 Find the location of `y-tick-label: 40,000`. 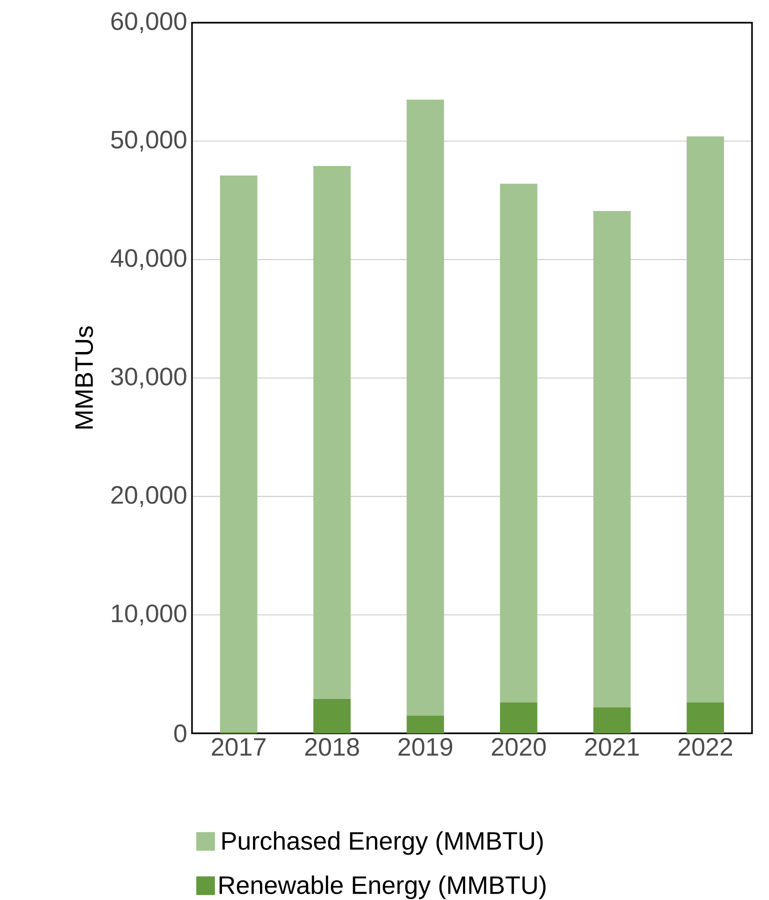

y-tick-label: 40,000 is located at coordinates (148, 259).